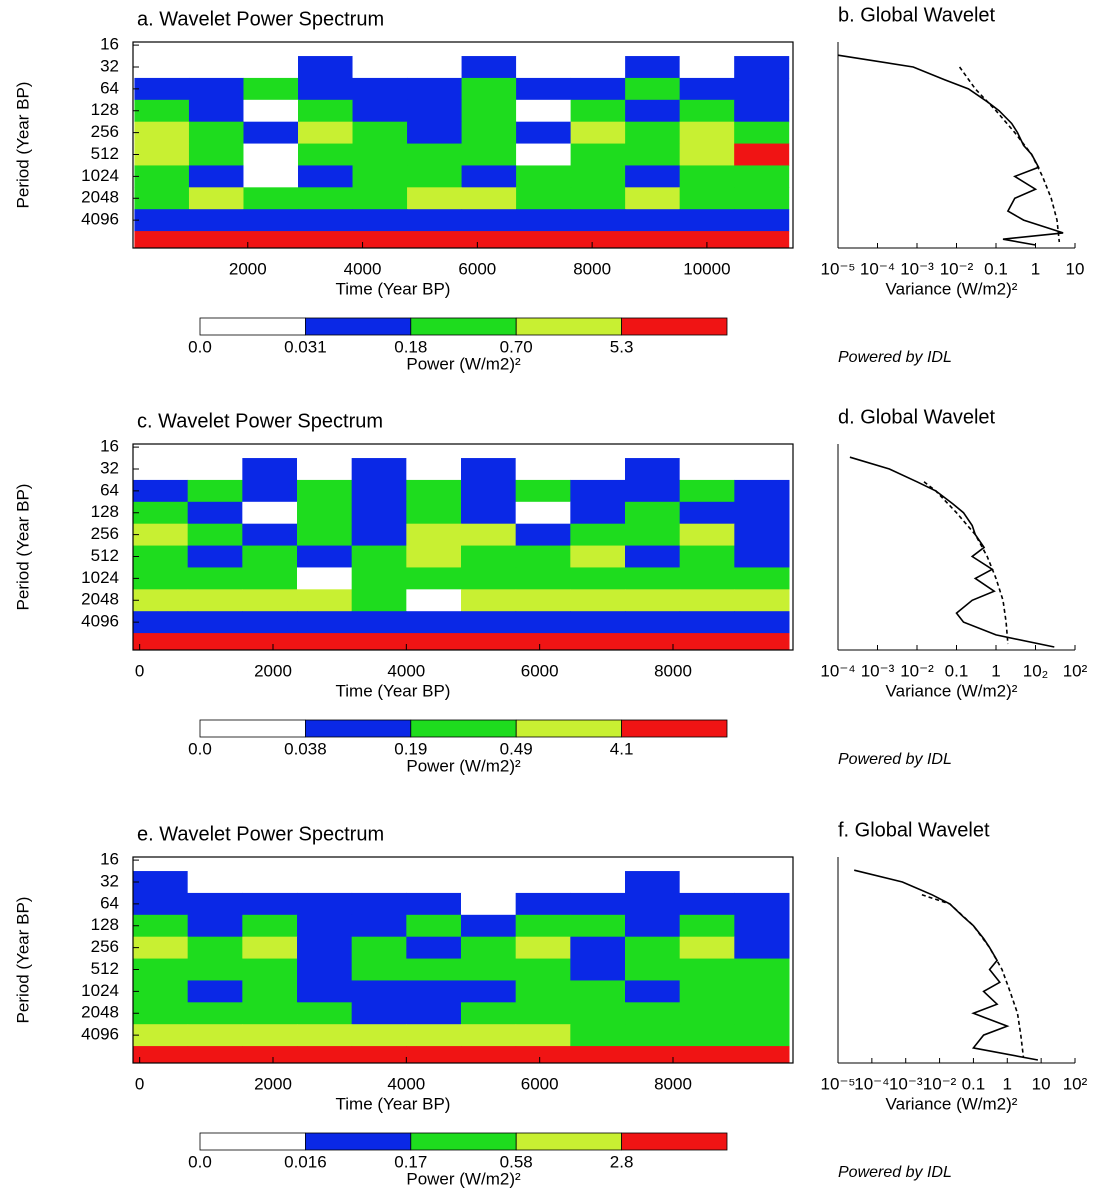 Image resolution: width=1100 pixels, height=1189 pixels. Describe the element at coordinates (463, 765) in the screenshot. I see `colorbar-label: Power (W/m2)²` at that location.